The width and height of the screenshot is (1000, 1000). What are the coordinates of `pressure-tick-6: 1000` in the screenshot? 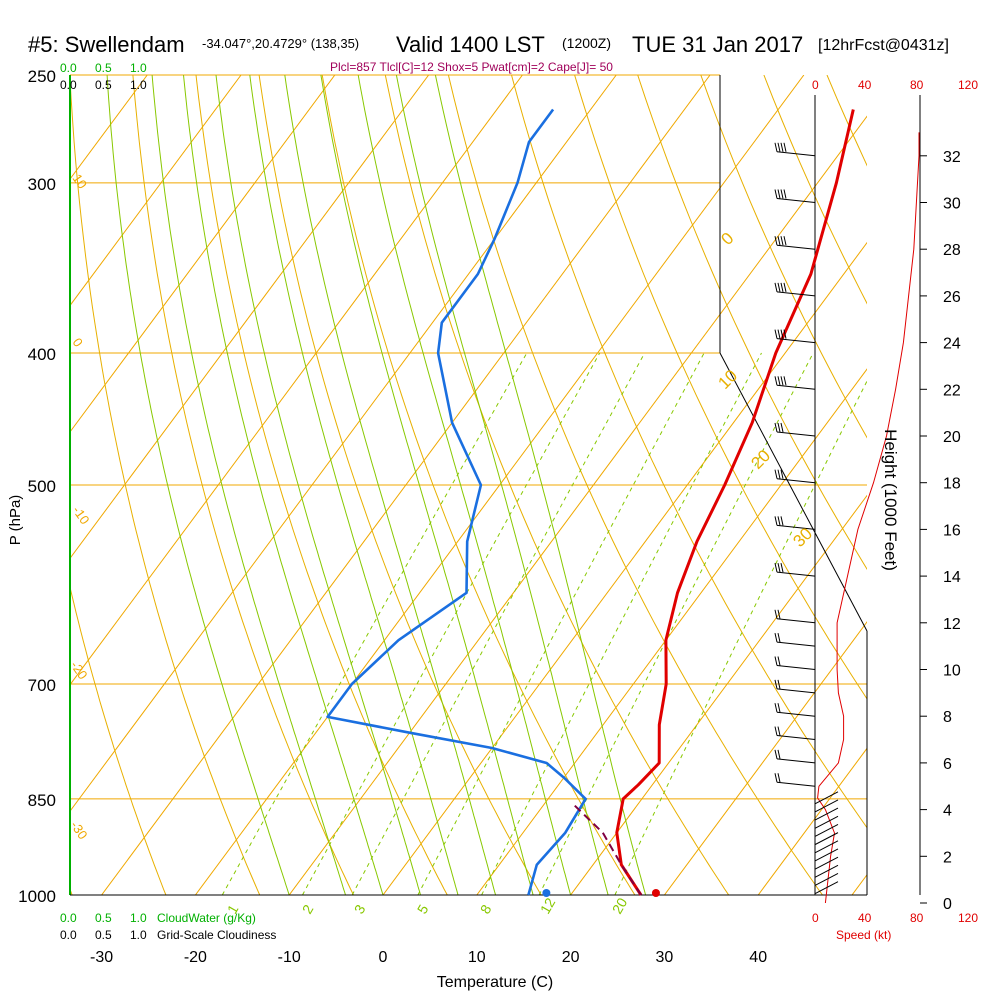 It's located at (37, 896).